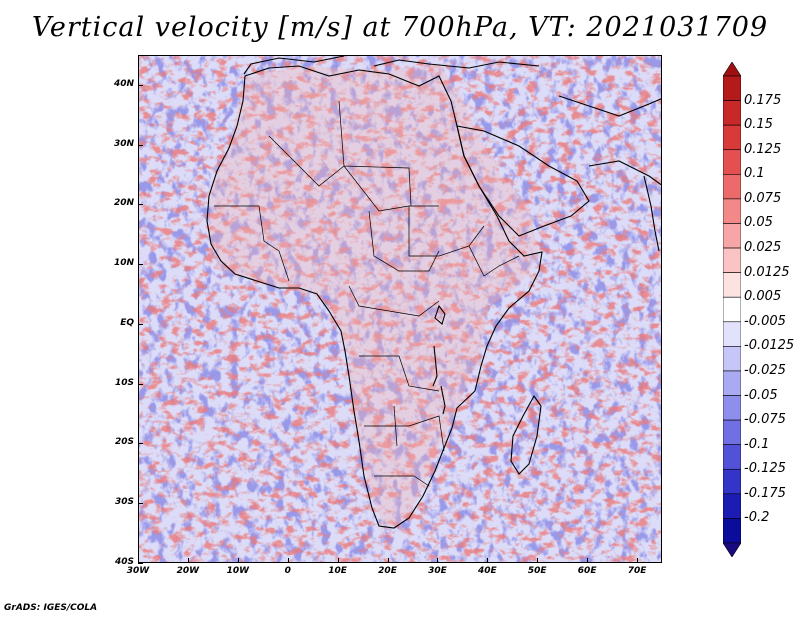 The width and height of the screenshot is (800, 618). I want to click on colorbar-label: 0.125, so click(763, 149).